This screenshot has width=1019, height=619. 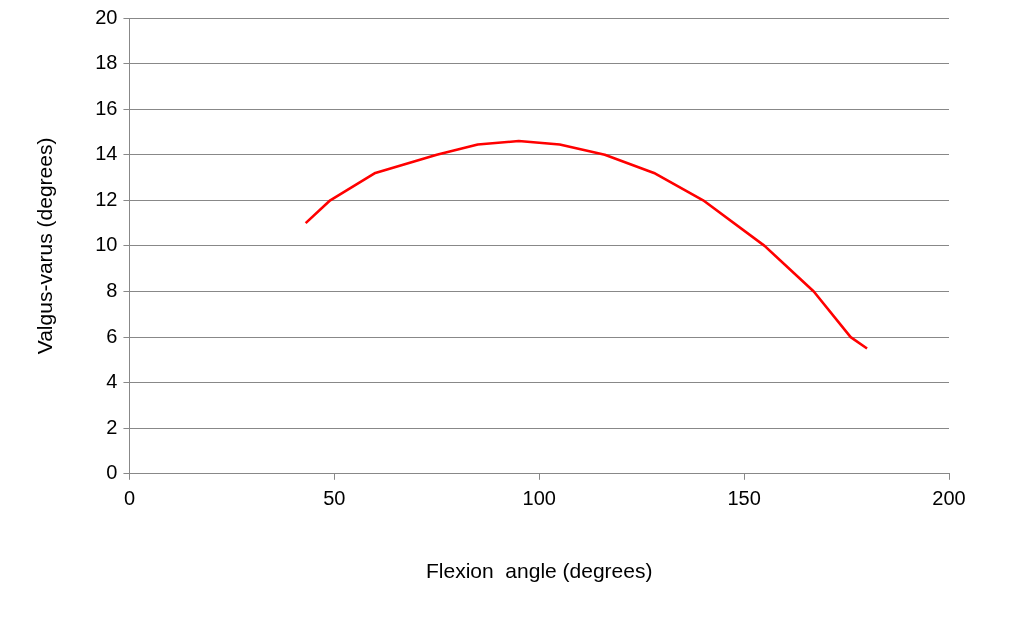 What do you see at coordinates (106, 107) in the screenshot?
I see `y-tick-label: 16` at bounding box center [106, 107].